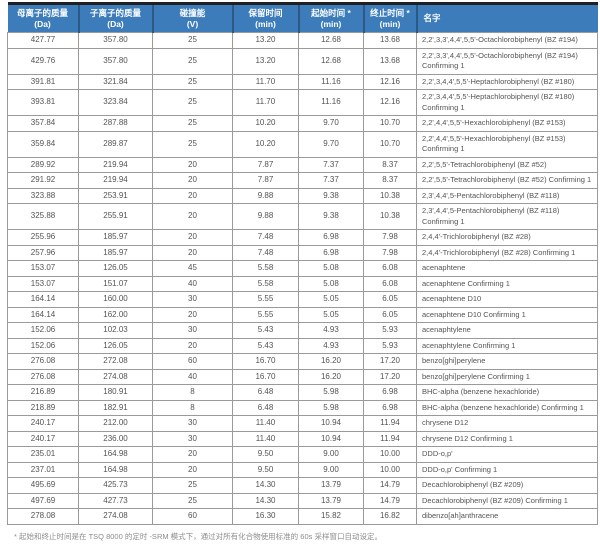 The width and height of the screenshot is (600, 548). Describe the element at coordinates (115, 195) in the screenshot. I see `product-mass-cell: 253.91` at that location.